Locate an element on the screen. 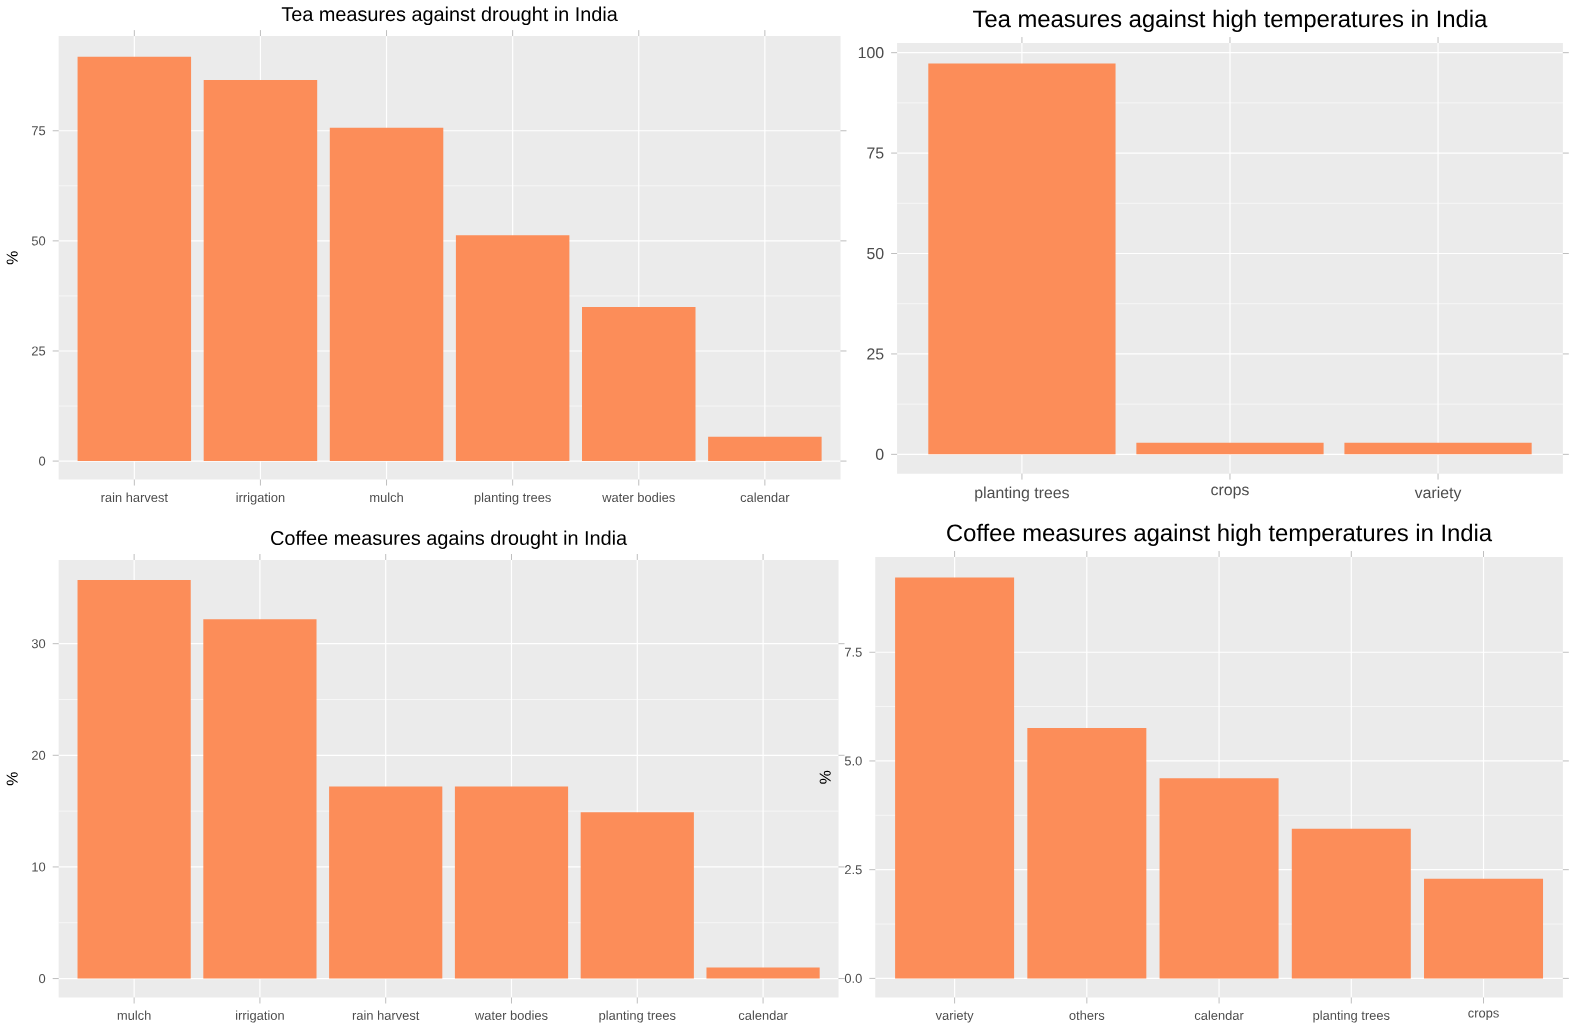 The height and width of the screenshot is (1032, 1569). y-tick-label: 7.5 is located at coordinates (853, 652).